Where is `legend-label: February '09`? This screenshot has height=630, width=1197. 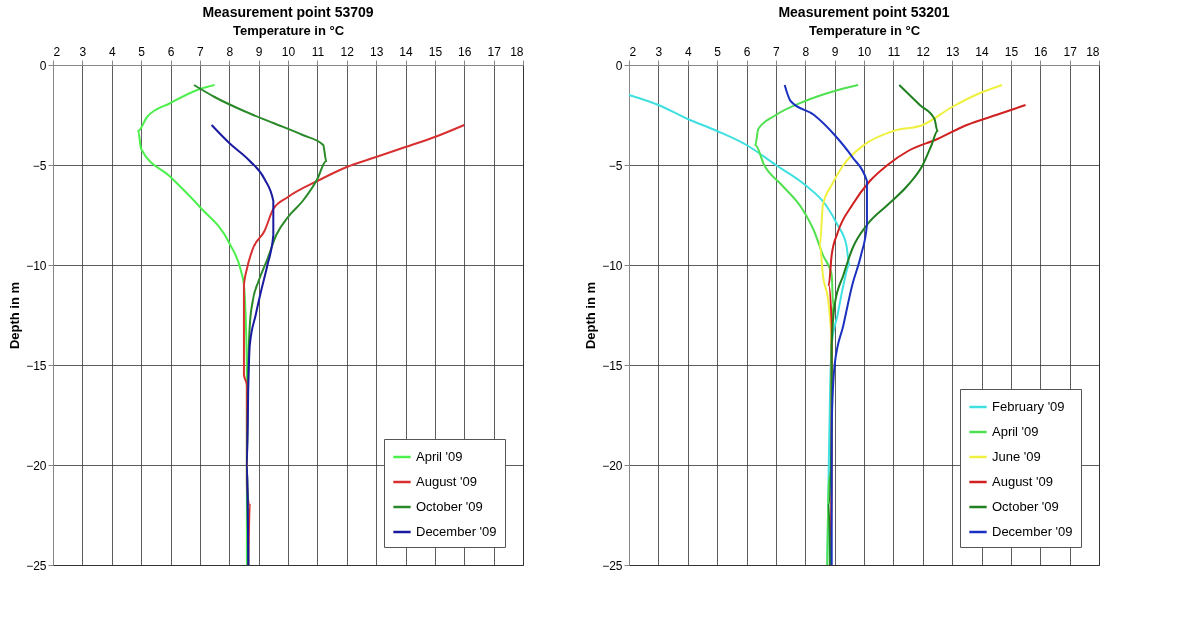
legend-label: February '09 is located at coordinates (1028, 406).